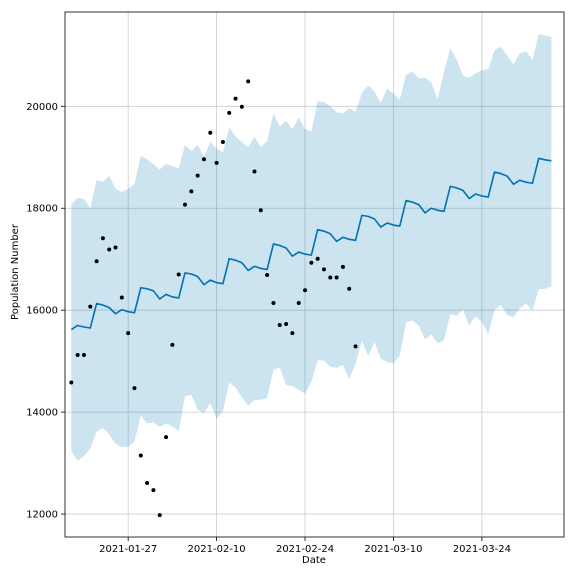  Describe the element at coordinates (15, 271) in the screenshot. I see `y-axis-label: Population Number` at that location.